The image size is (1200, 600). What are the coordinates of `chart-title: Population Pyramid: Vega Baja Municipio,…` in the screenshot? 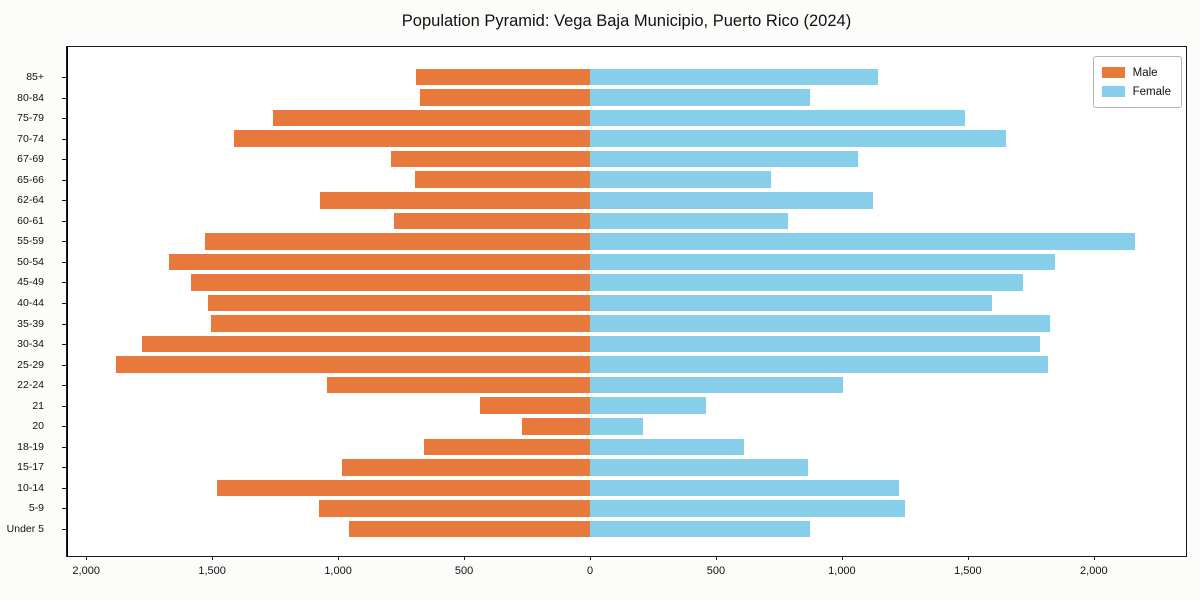 It's located at (626, 21).